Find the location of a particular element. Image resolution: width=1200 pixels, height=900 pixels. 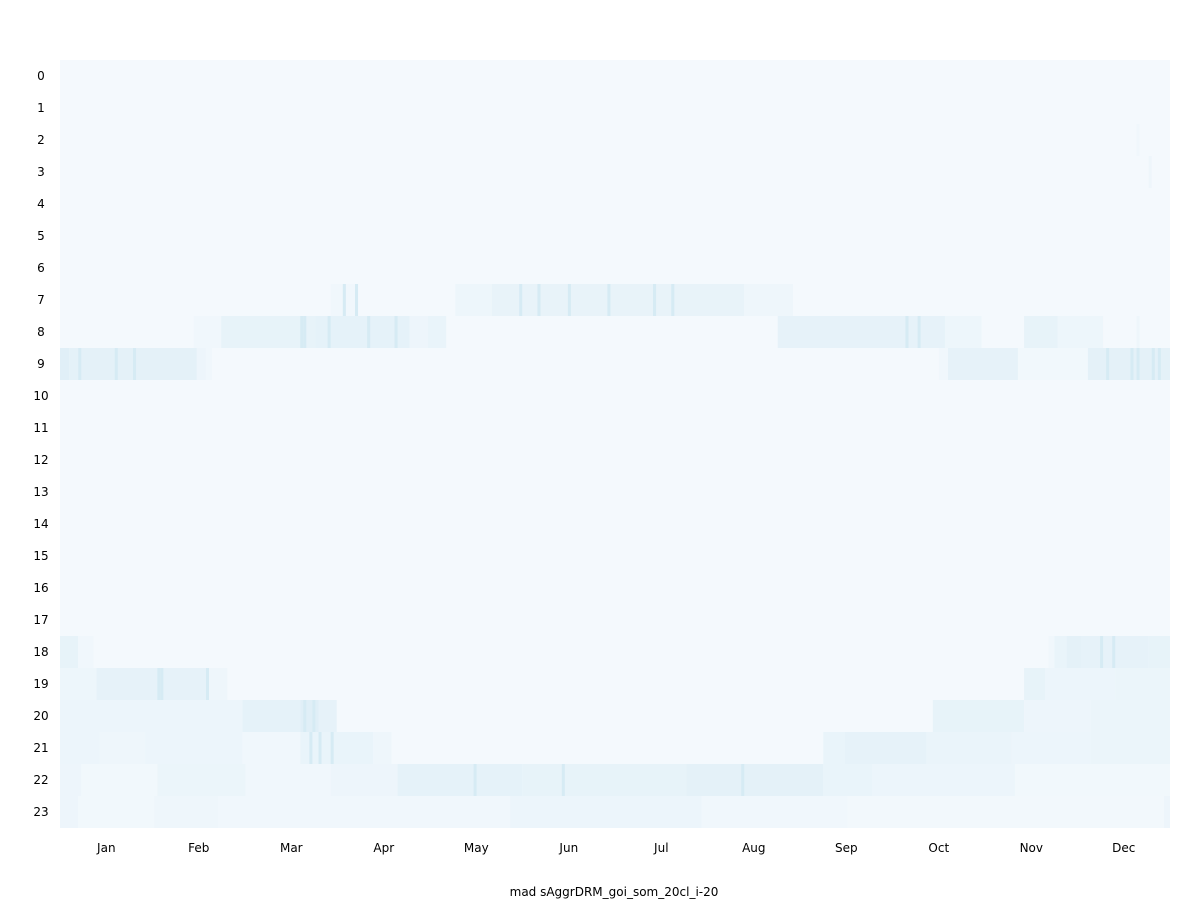

y-tick-label: 12 is located at coordinates (40, 460).